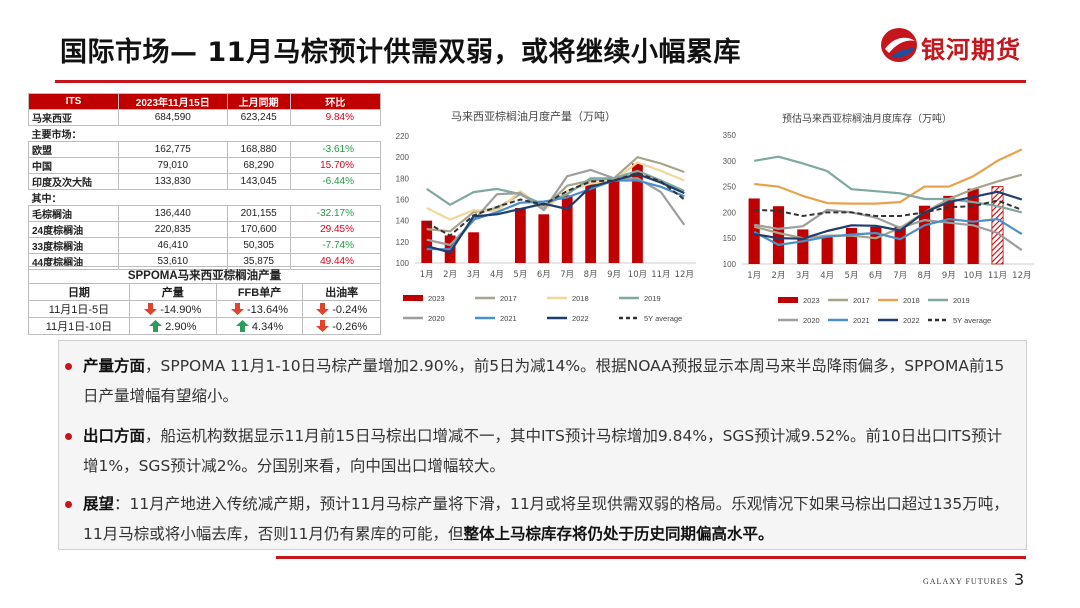  What do you see at coordinates (267, 326) in the screenshot?
I see `ffb-value: 4.34%` at bounding box center [267, 326].